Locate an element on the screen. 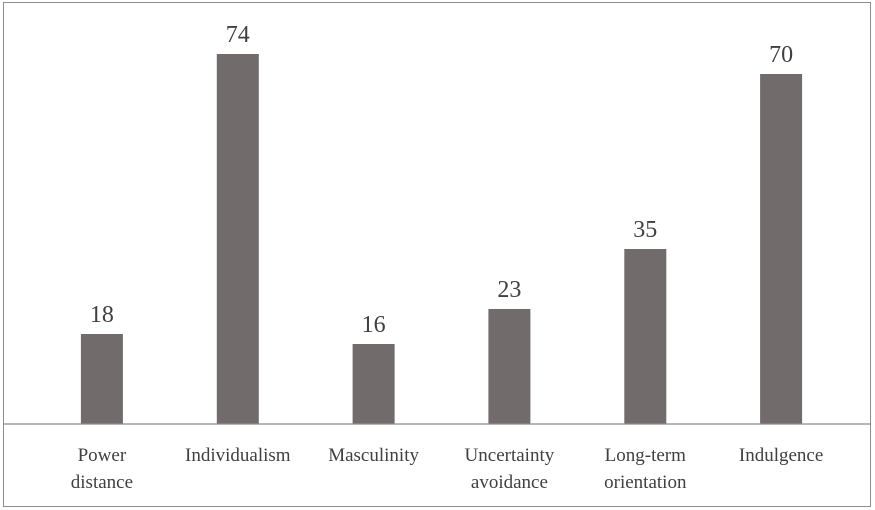  x-tick-label-5: Indulgence is located at coordinates (781, 455).